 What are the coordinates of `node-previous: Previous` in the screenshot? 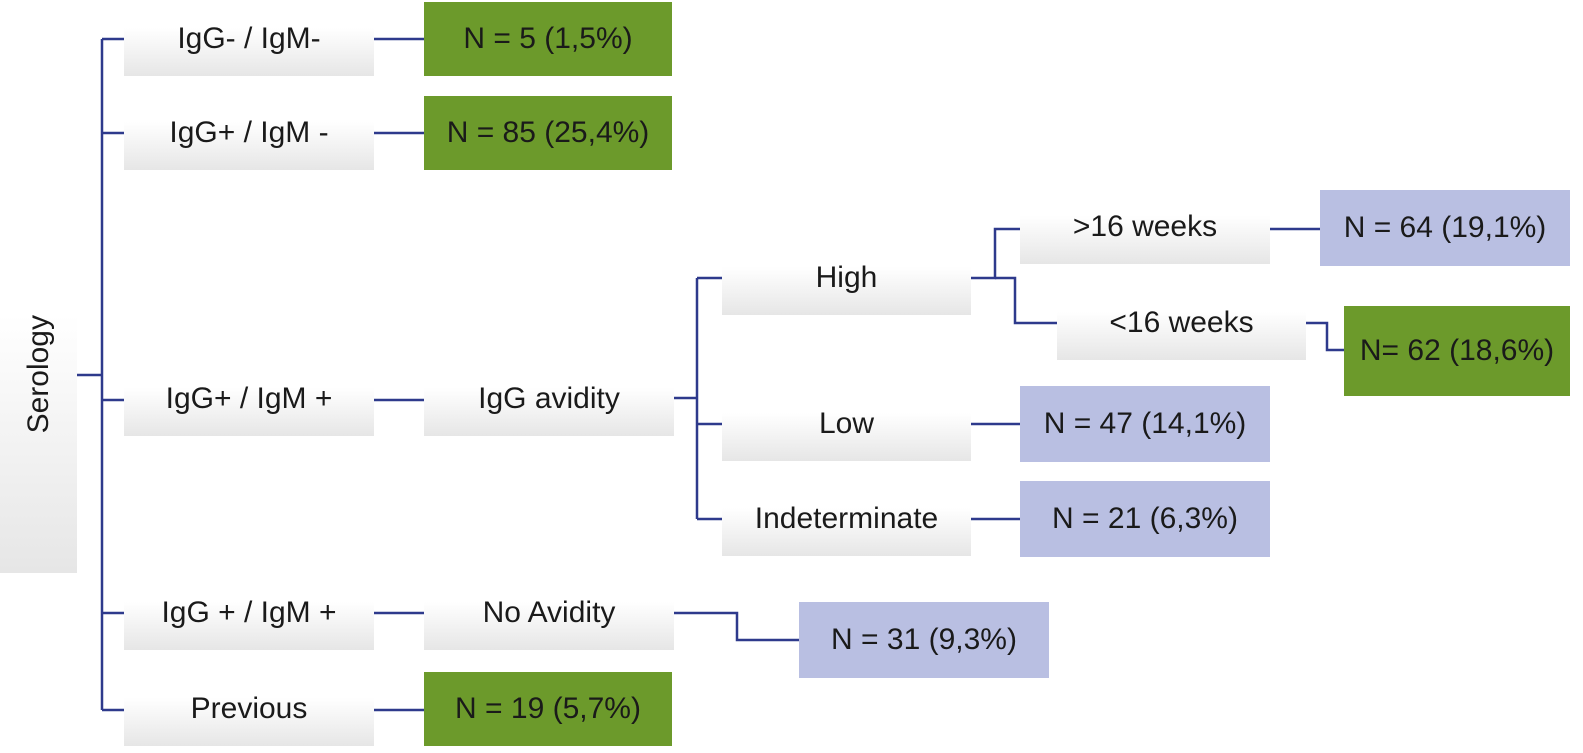 It's located at (249, 709).